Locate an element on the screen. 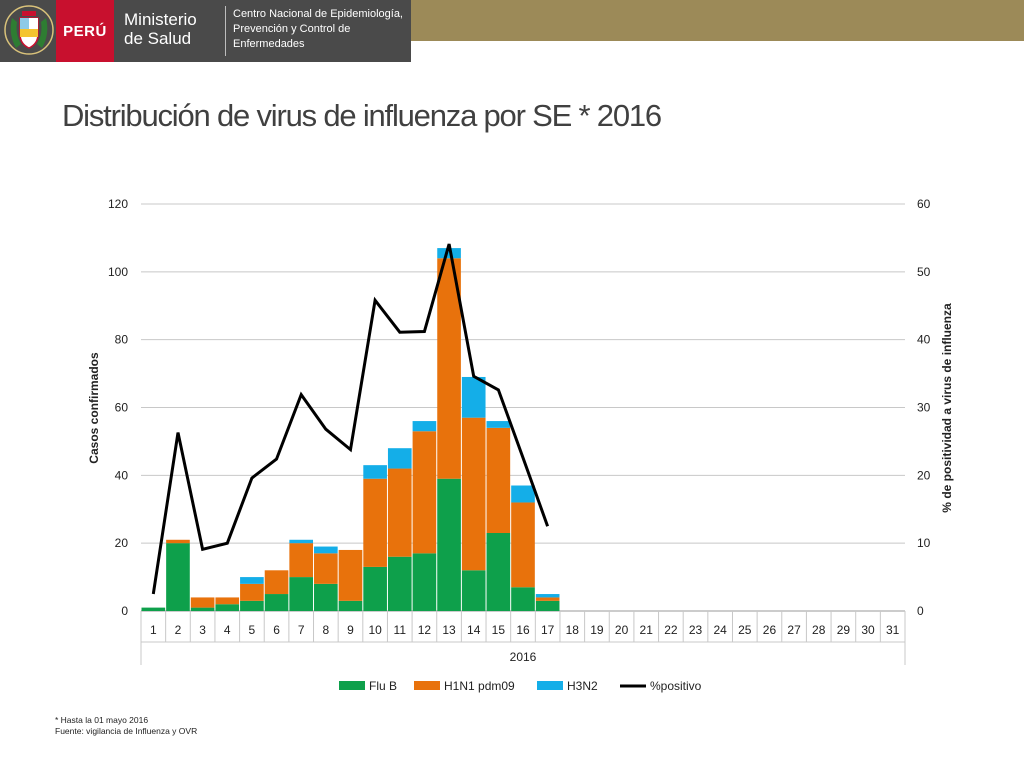 The height and width of the screenshot is (768, 1024). x-tick-label: 2 is located at coordinates (178, 630).